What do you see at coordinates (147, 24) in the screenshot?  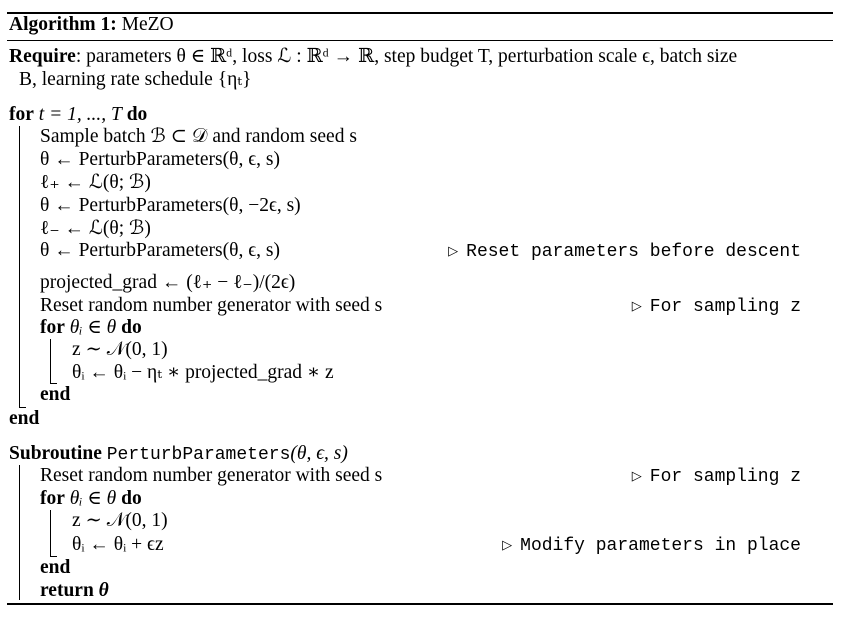 I see `algorithm-name: MeZO` at bounding box center [147, 24].